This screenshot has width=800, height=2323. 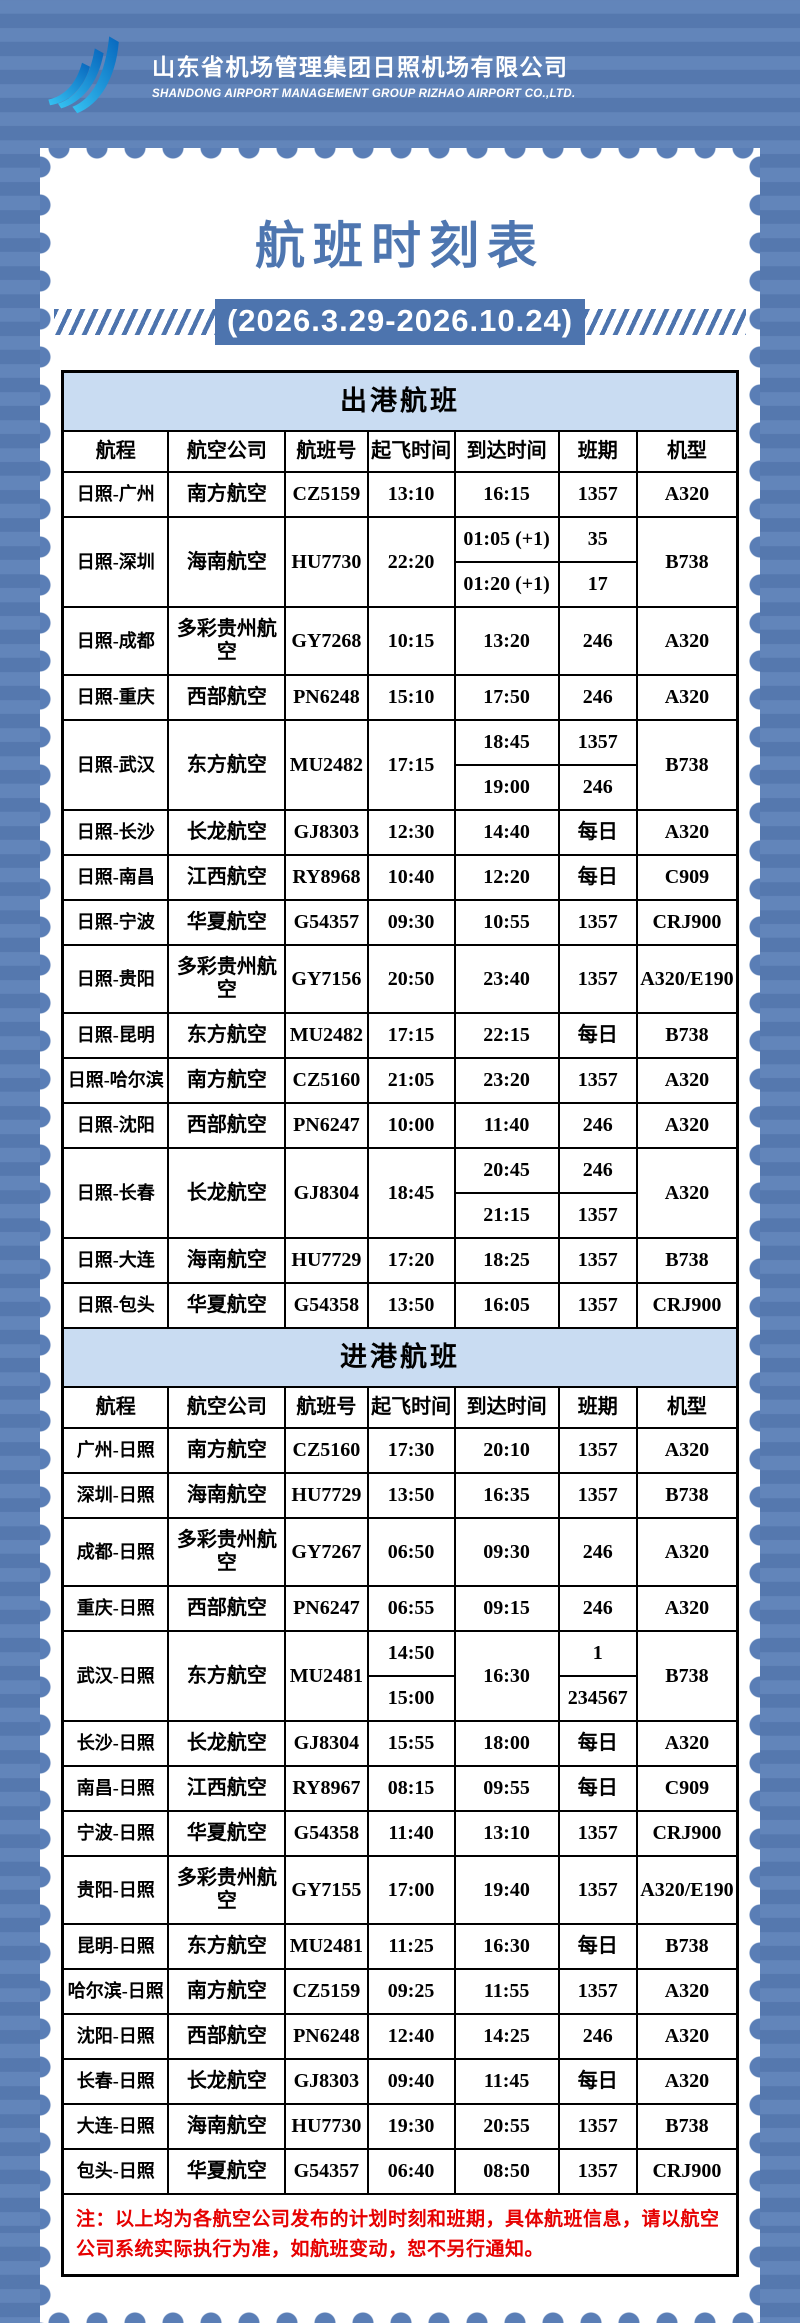 I want to click on cell-route: 广州-日照, so click(x=115, y=1451).